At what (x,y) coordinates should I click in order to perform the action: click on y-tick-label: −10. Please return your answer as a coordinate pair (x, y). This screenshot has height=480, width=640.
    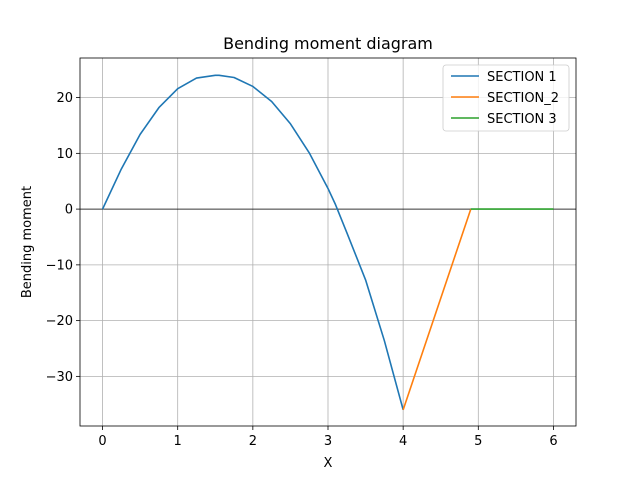
    Looking at the image, I should click on (59, 265).